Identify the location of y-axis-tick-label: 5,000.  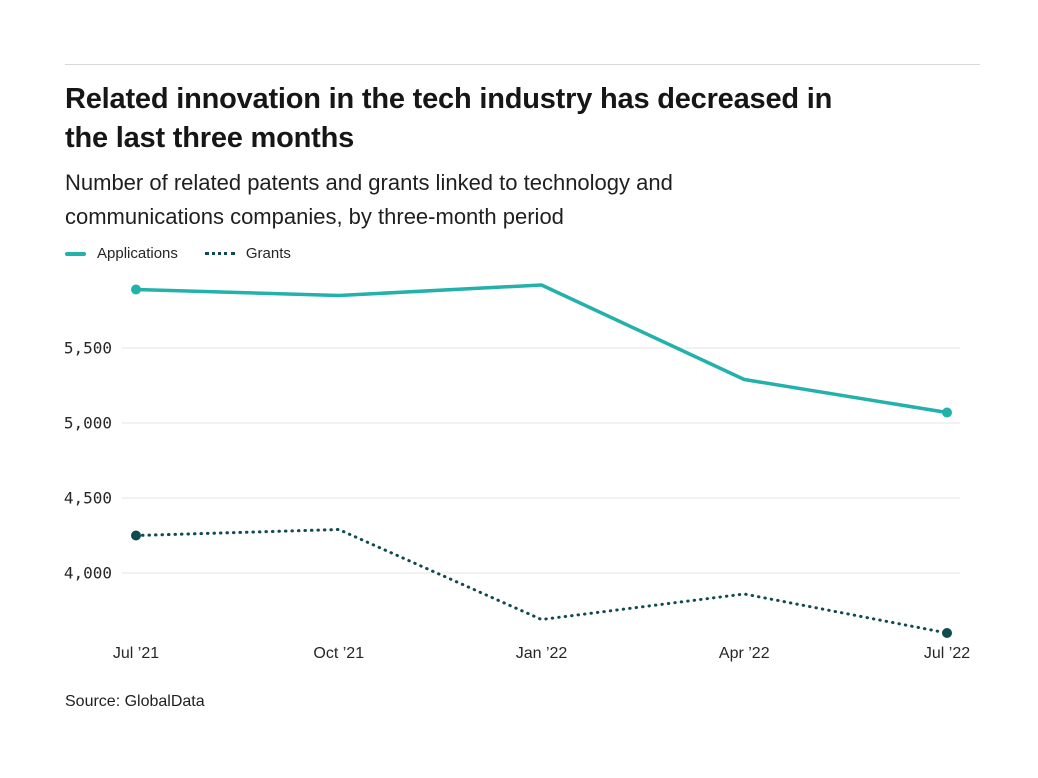
(88, 423).